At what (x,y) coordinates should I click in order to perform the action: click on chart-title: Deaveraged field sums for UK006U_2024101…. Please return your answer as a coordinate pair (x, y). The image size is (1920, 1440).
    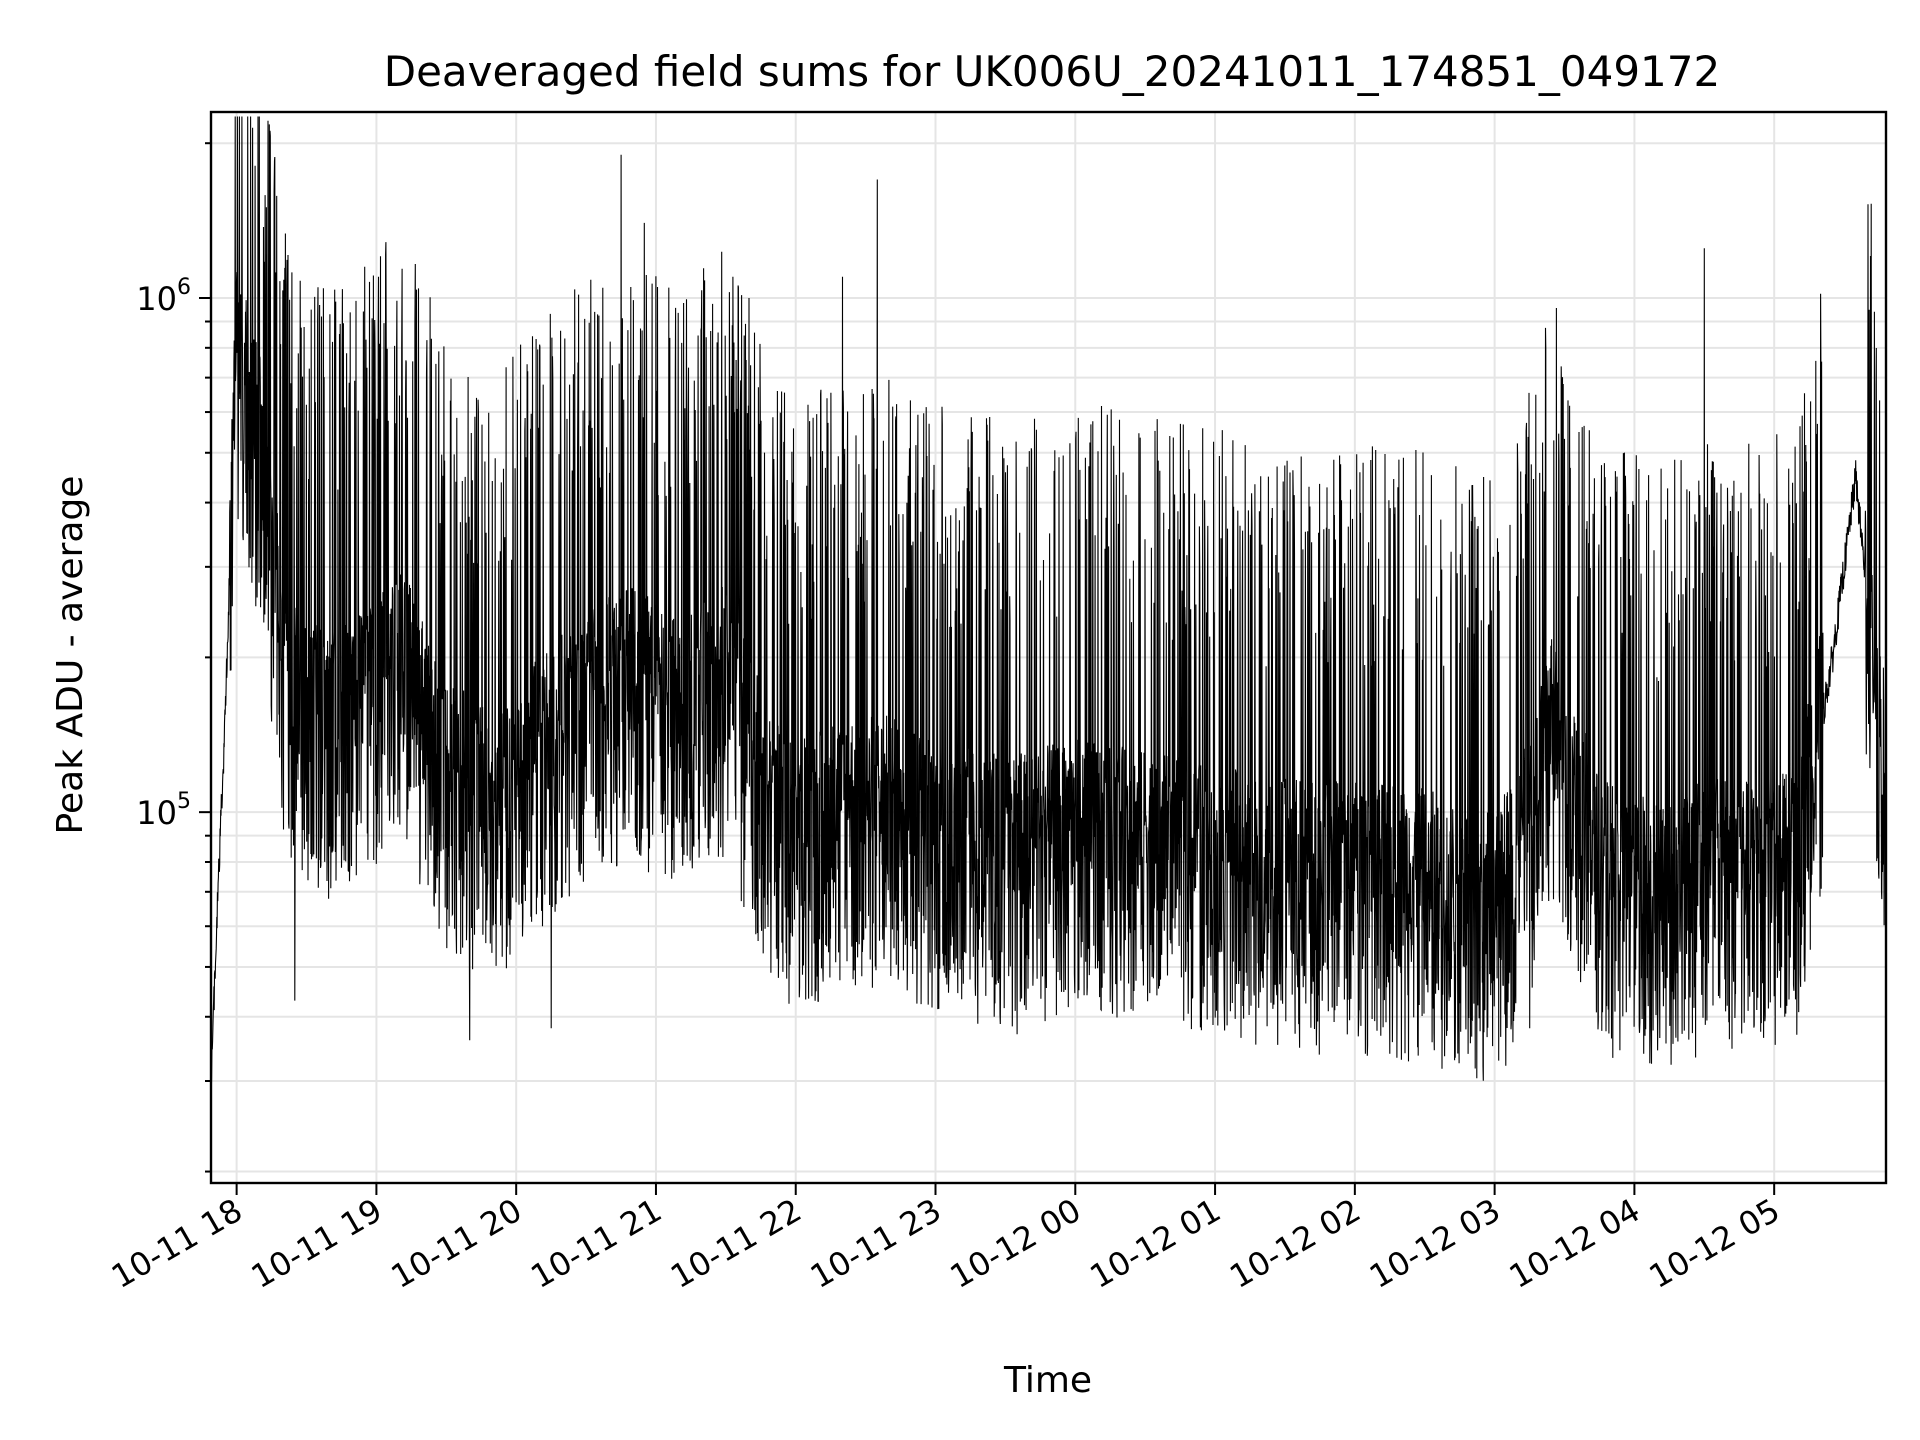
    Looking at the image, I should click on (1052, 71).